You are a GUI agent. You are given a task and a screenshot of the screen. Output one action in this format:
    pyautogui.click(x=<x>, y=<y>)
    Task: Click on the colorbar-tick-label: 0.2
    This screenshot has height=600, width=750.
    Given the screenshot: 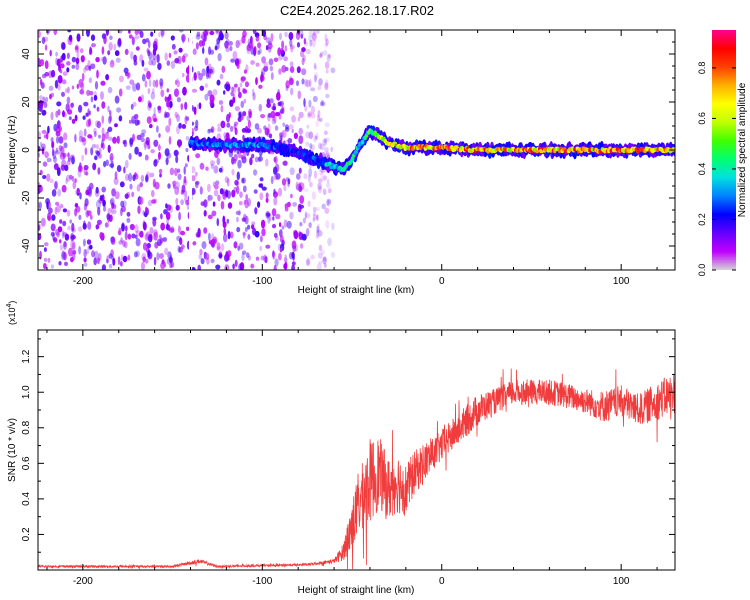 What is the action you would take?
    pyautogui.click(x=702, y=219)
    